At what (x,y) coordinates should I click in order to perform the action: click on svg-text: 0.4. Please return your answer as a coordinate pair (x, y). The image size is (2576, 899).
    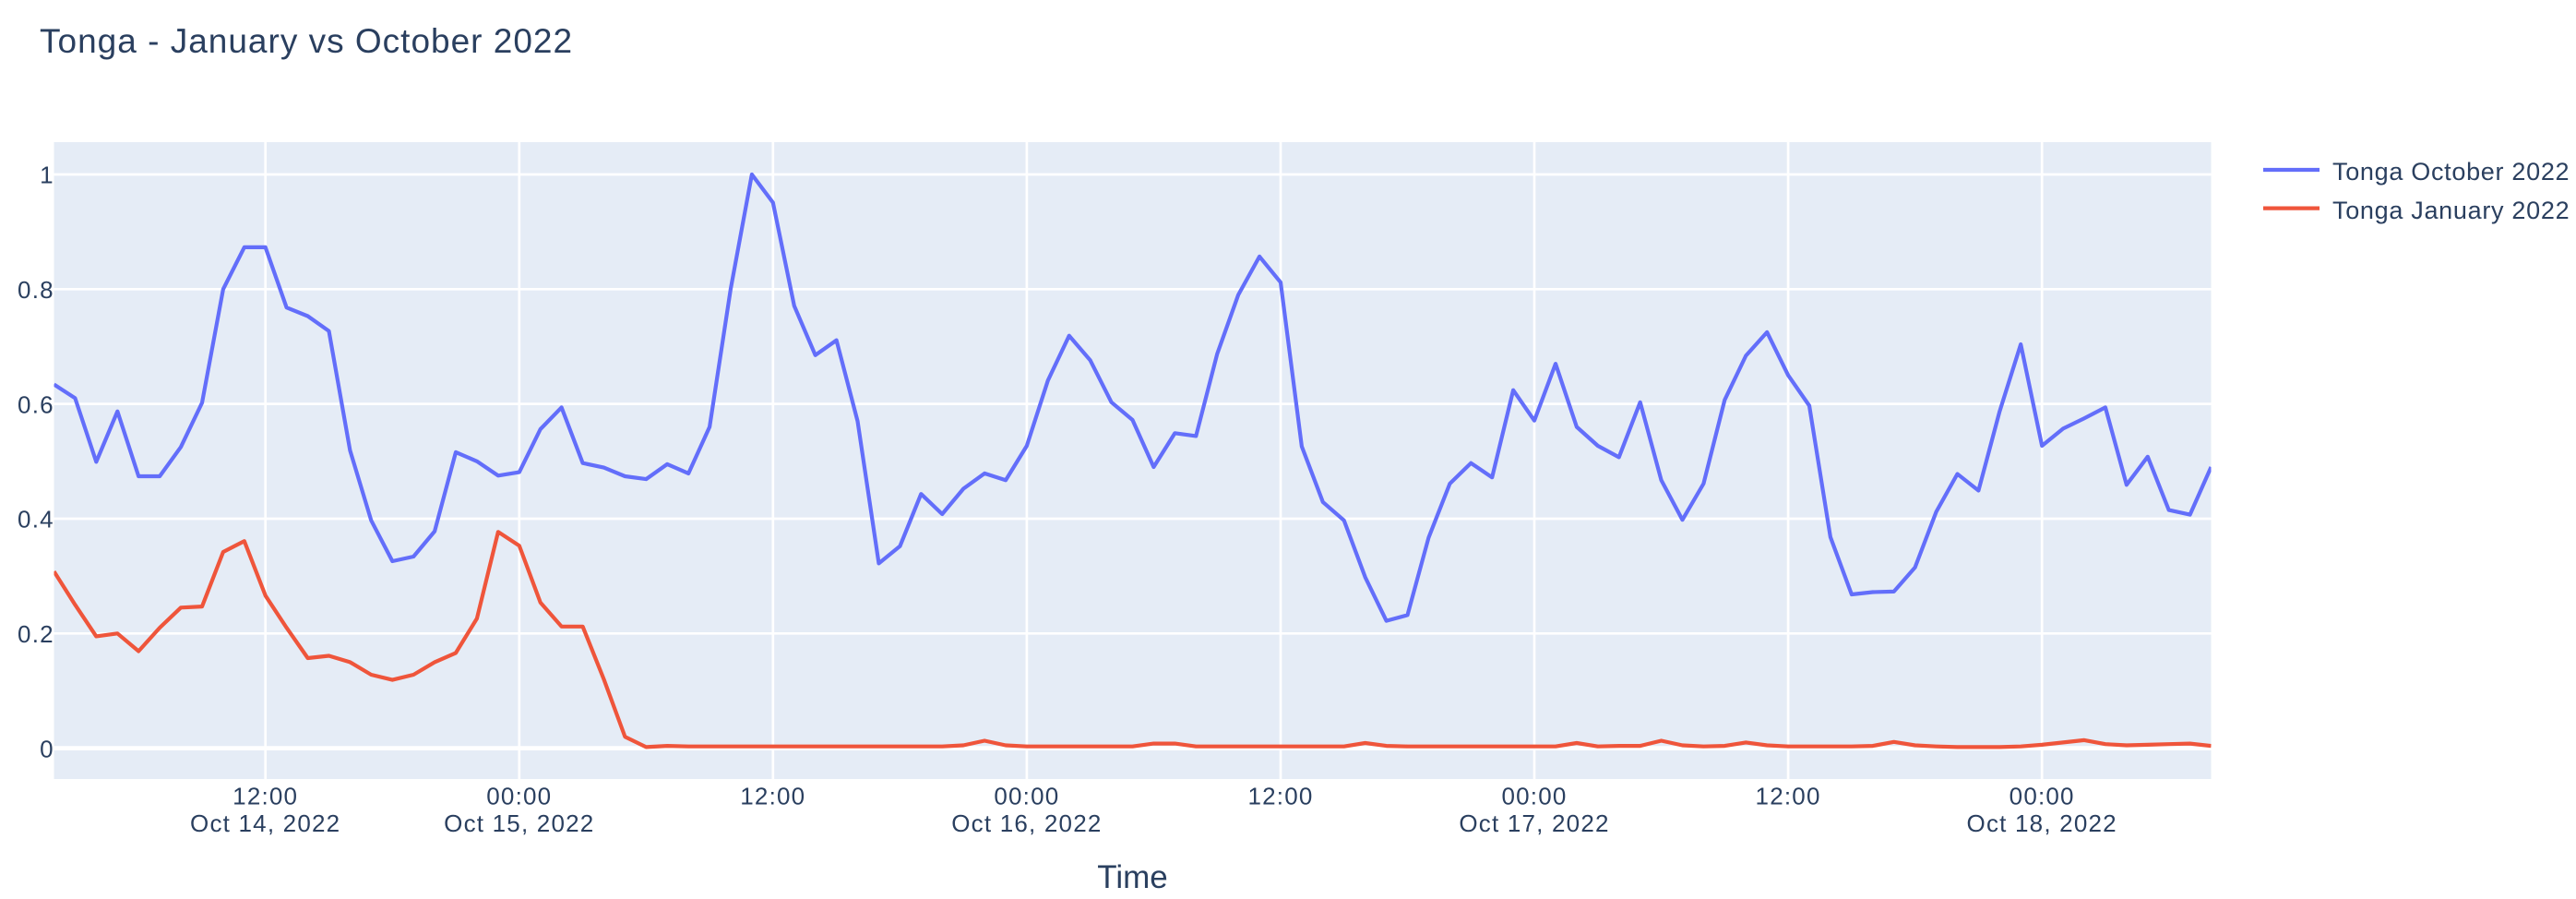
    Looking at the image, I should click on (36, 520).